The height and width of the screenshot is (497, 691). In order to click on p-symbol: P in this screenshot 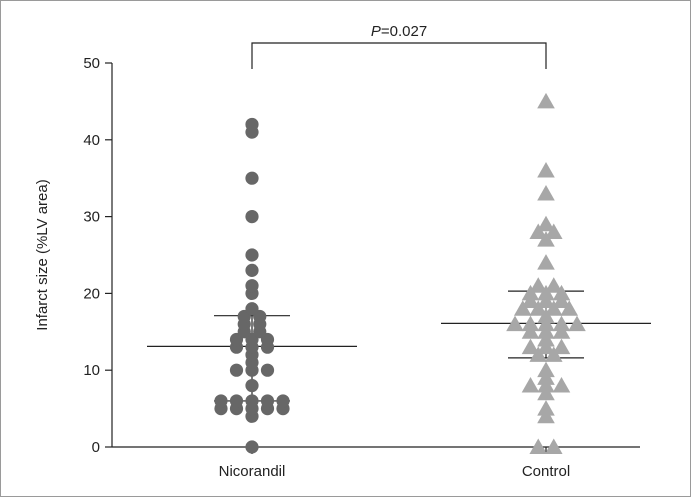, I will do `click(376, 31)`.